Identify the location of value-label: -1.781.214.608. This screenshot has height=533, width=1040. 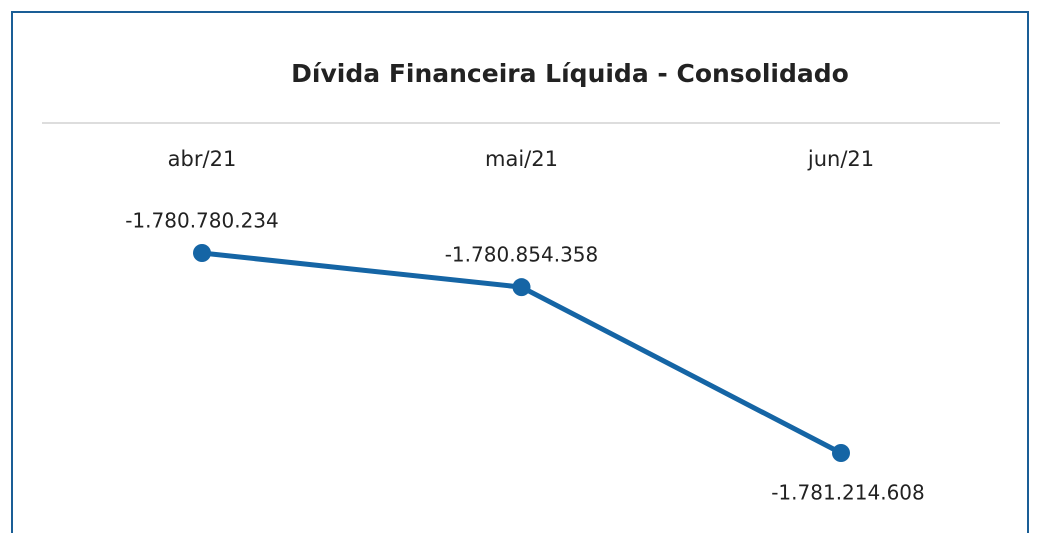
(848, 493).